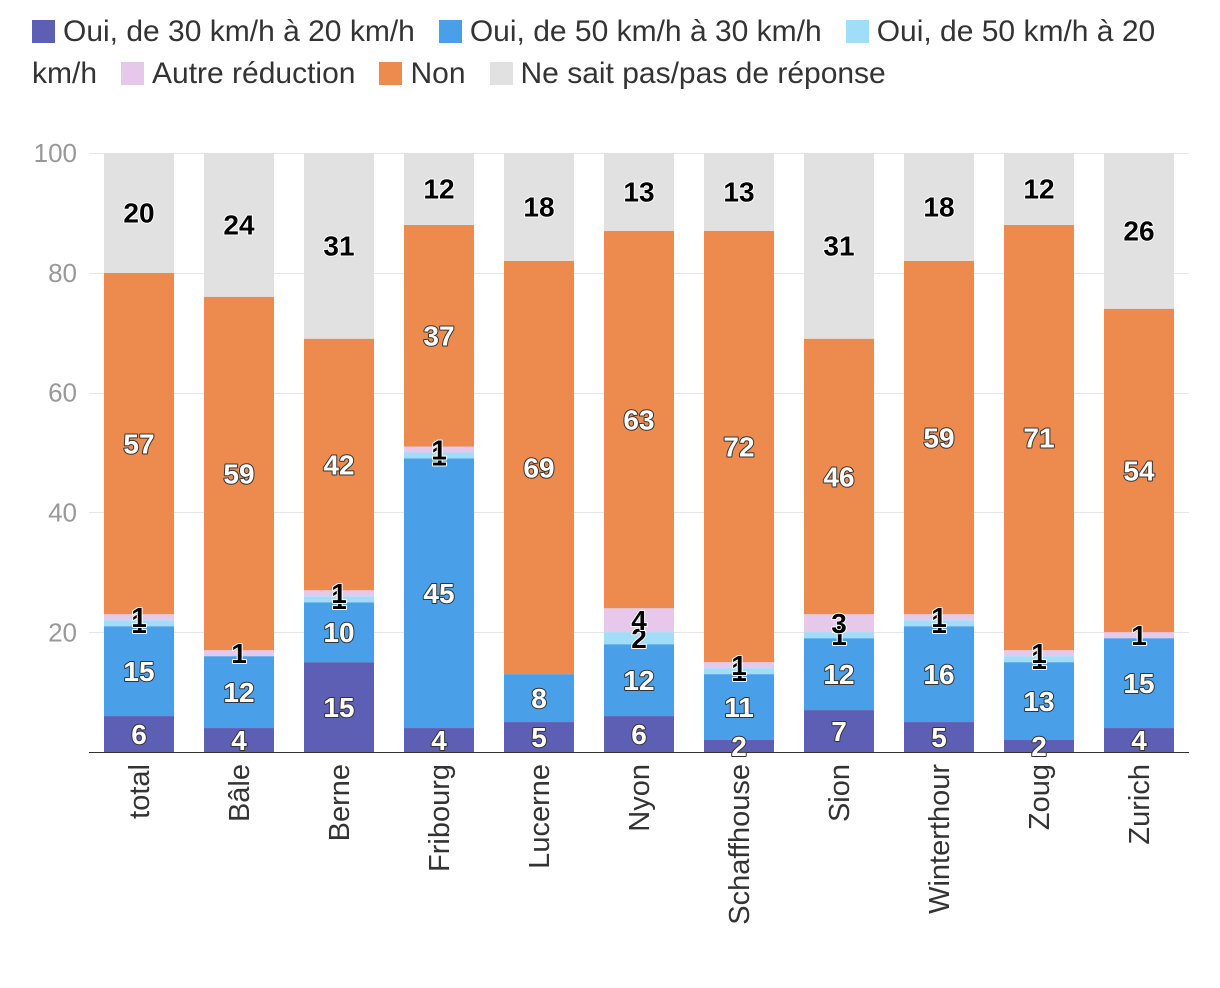 Image resolution: width=1220 pixels, height=988 pixels. Describe the element at coordinates (62, 393) in the screenshot. I see `y-tick-label: 60` at that location.